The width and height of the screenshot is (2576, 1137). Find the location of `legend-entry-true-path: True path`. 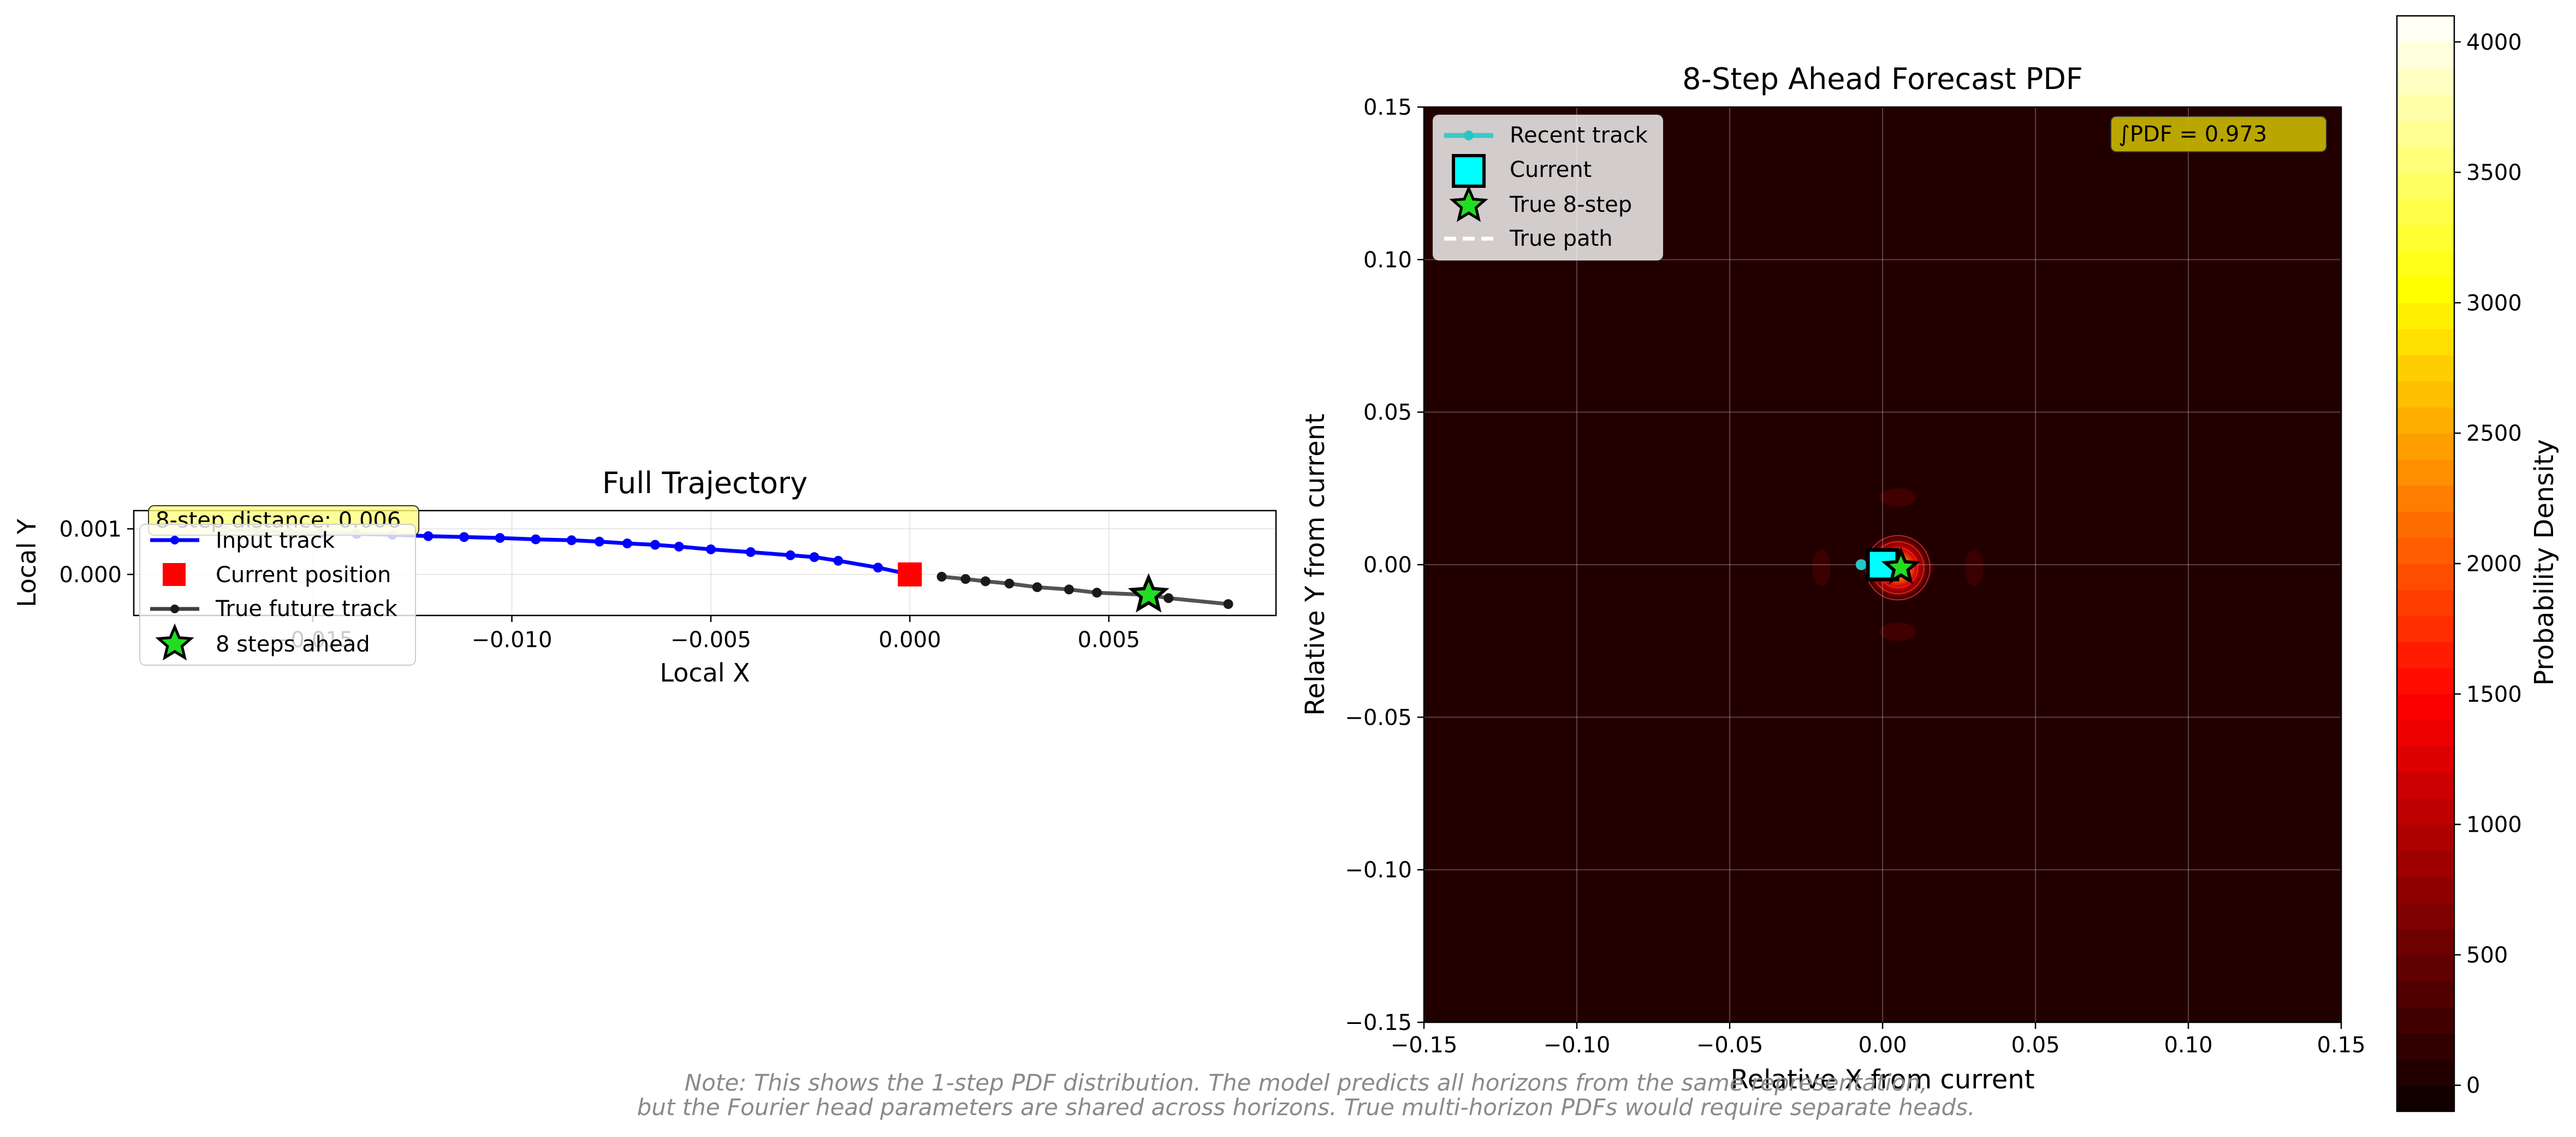

legend-entry-true-path: True path is located at coordinates (1528, 239).